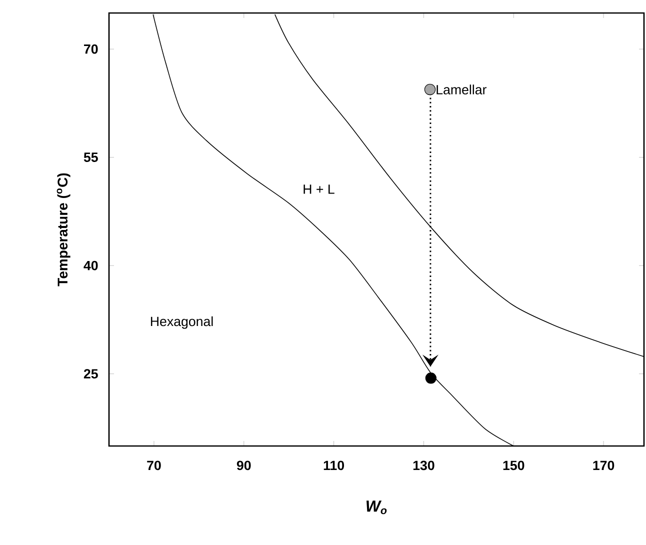 The height and width of the screenshot is (545, 646). I want to click on annotation: H + L, so click(319, 189).